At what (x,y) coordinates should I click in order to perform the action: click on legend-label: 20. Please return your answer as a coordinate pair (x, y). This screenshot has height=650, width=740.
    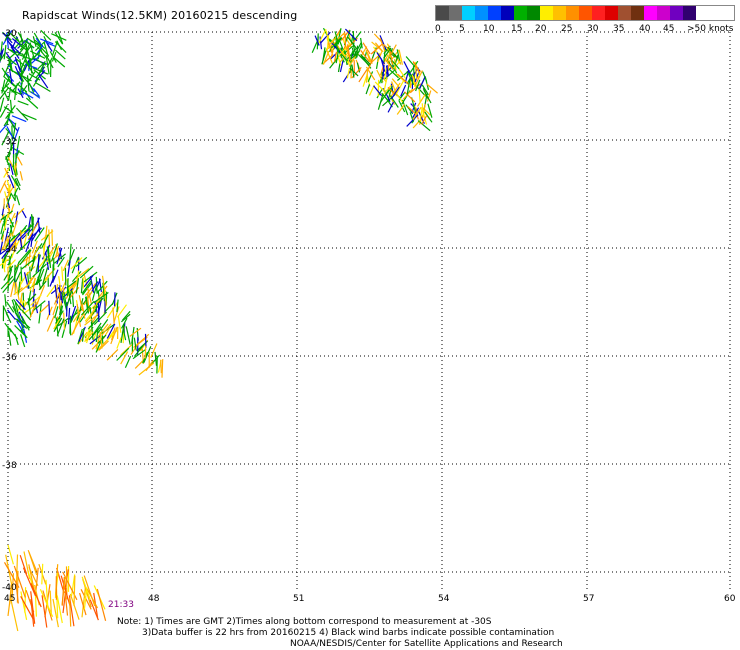
    Looking at the image, I should click on (541, 29).